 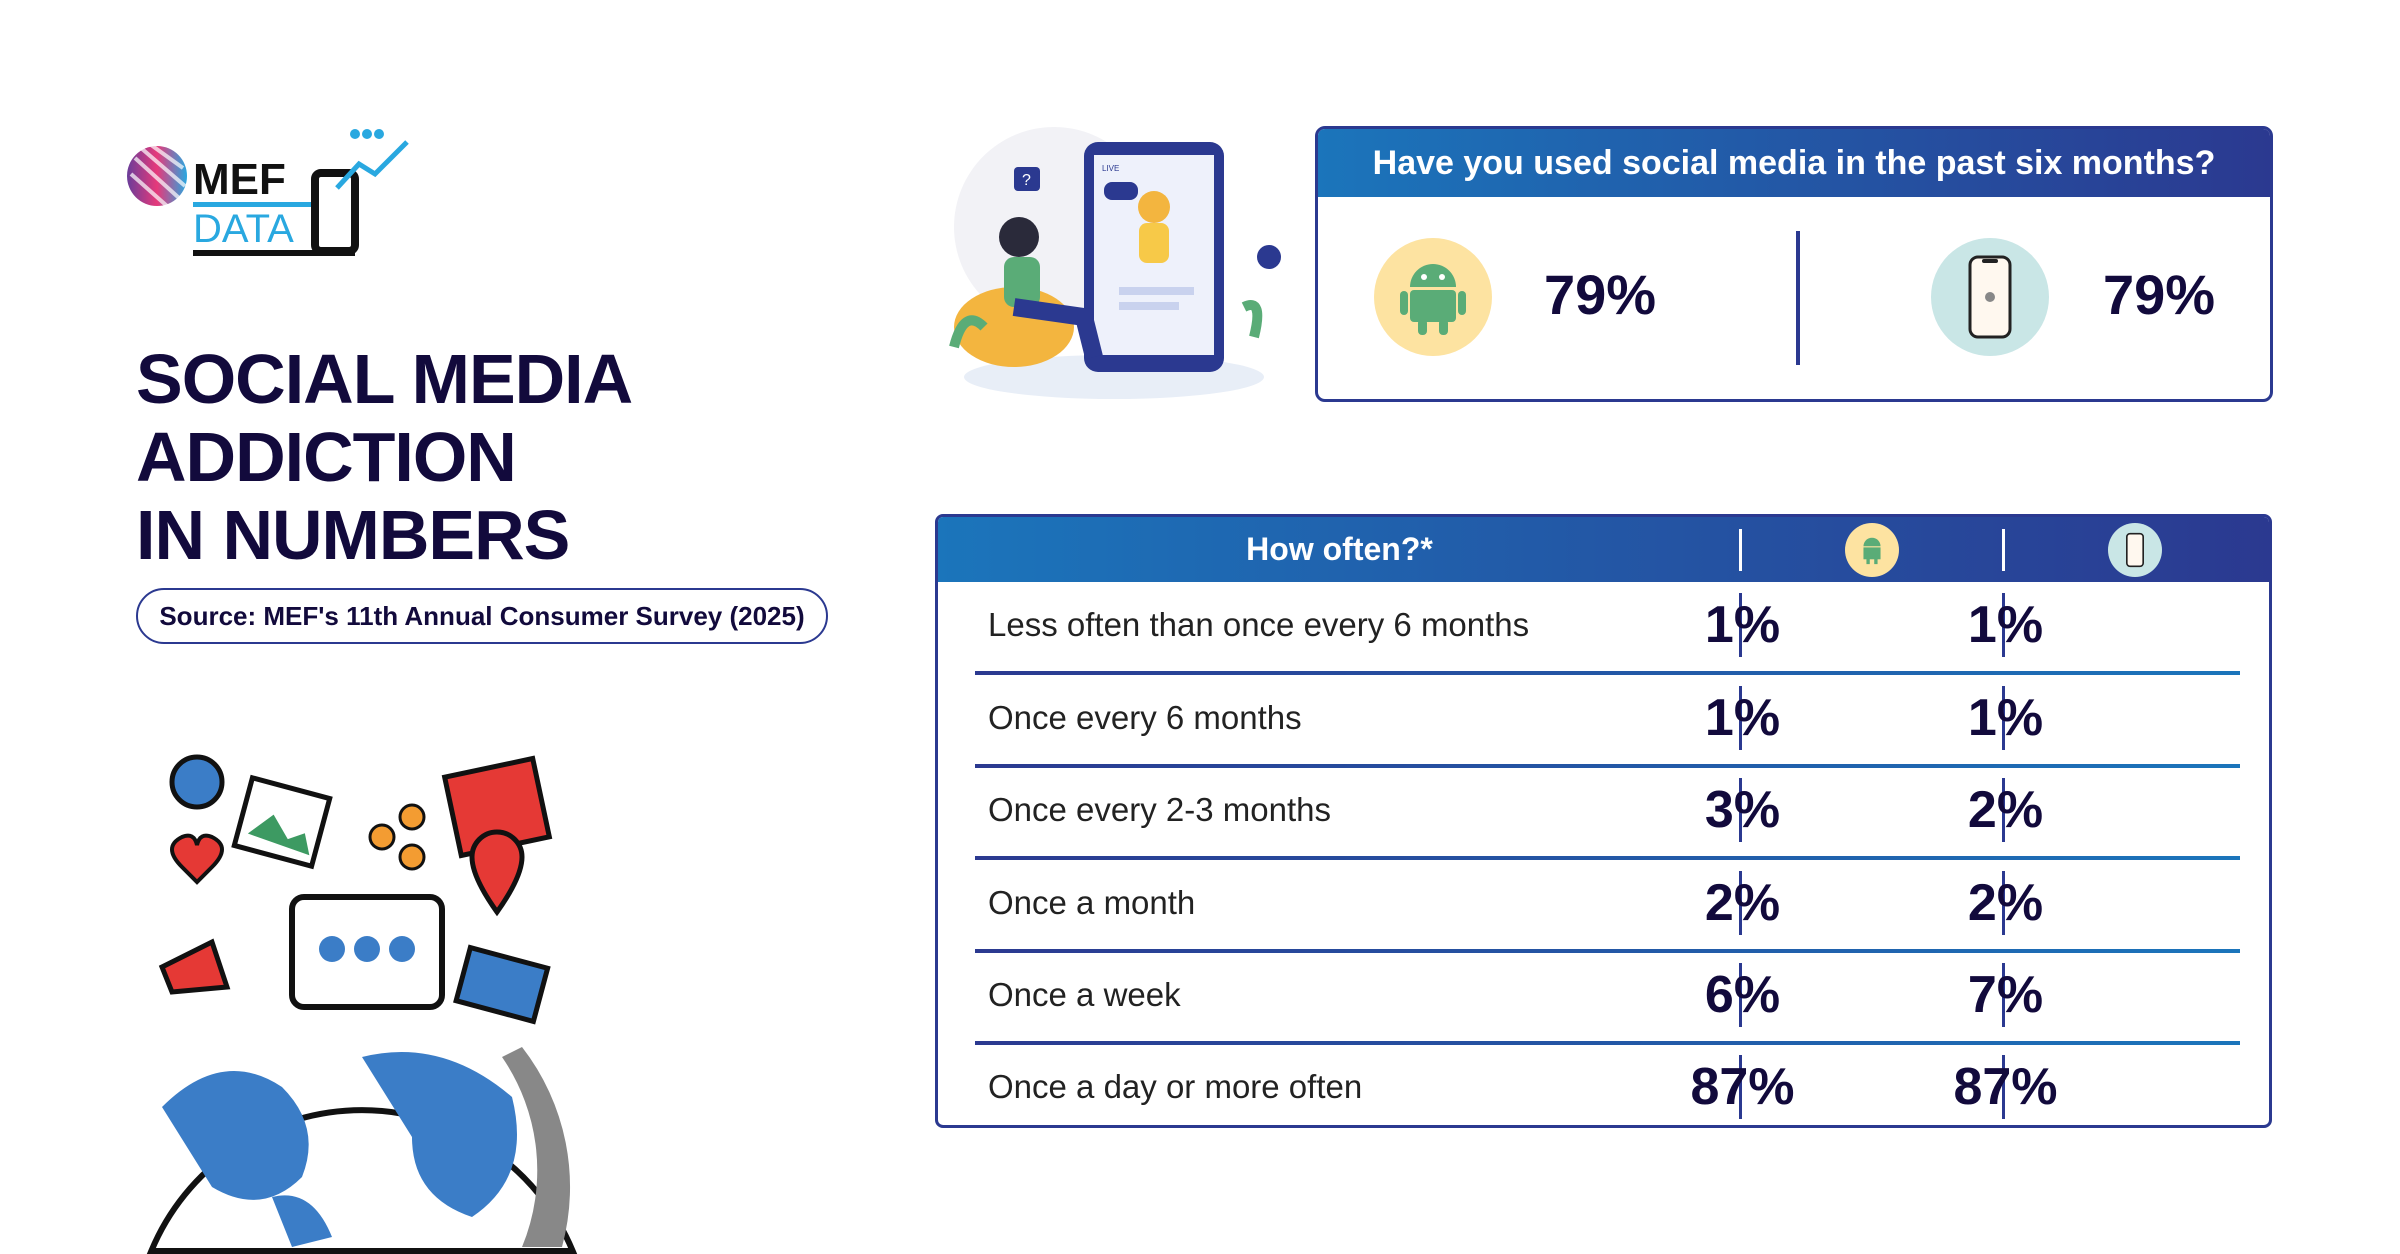 I want to click on row-label: Once a day or more often, so click(x=1175, y=1086).